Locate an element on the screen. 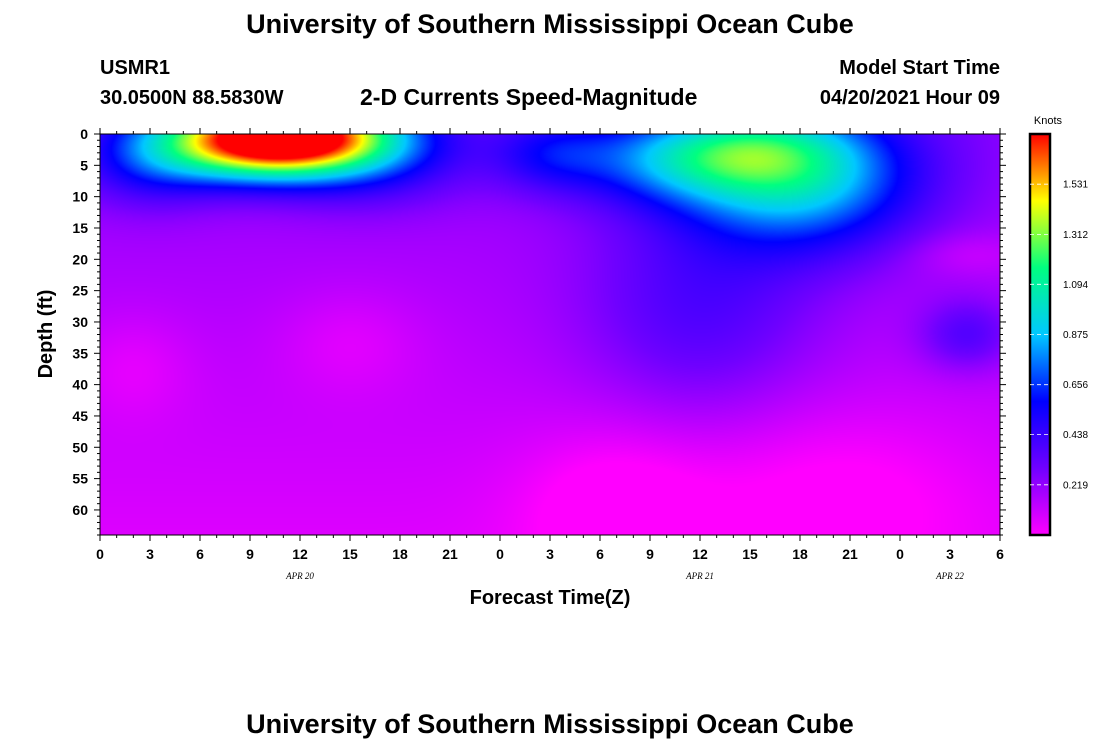 The height and width of the screenshot is (750, 1100). colorbar-tick-label: 0.219 is located at coordinates (1075, 485).